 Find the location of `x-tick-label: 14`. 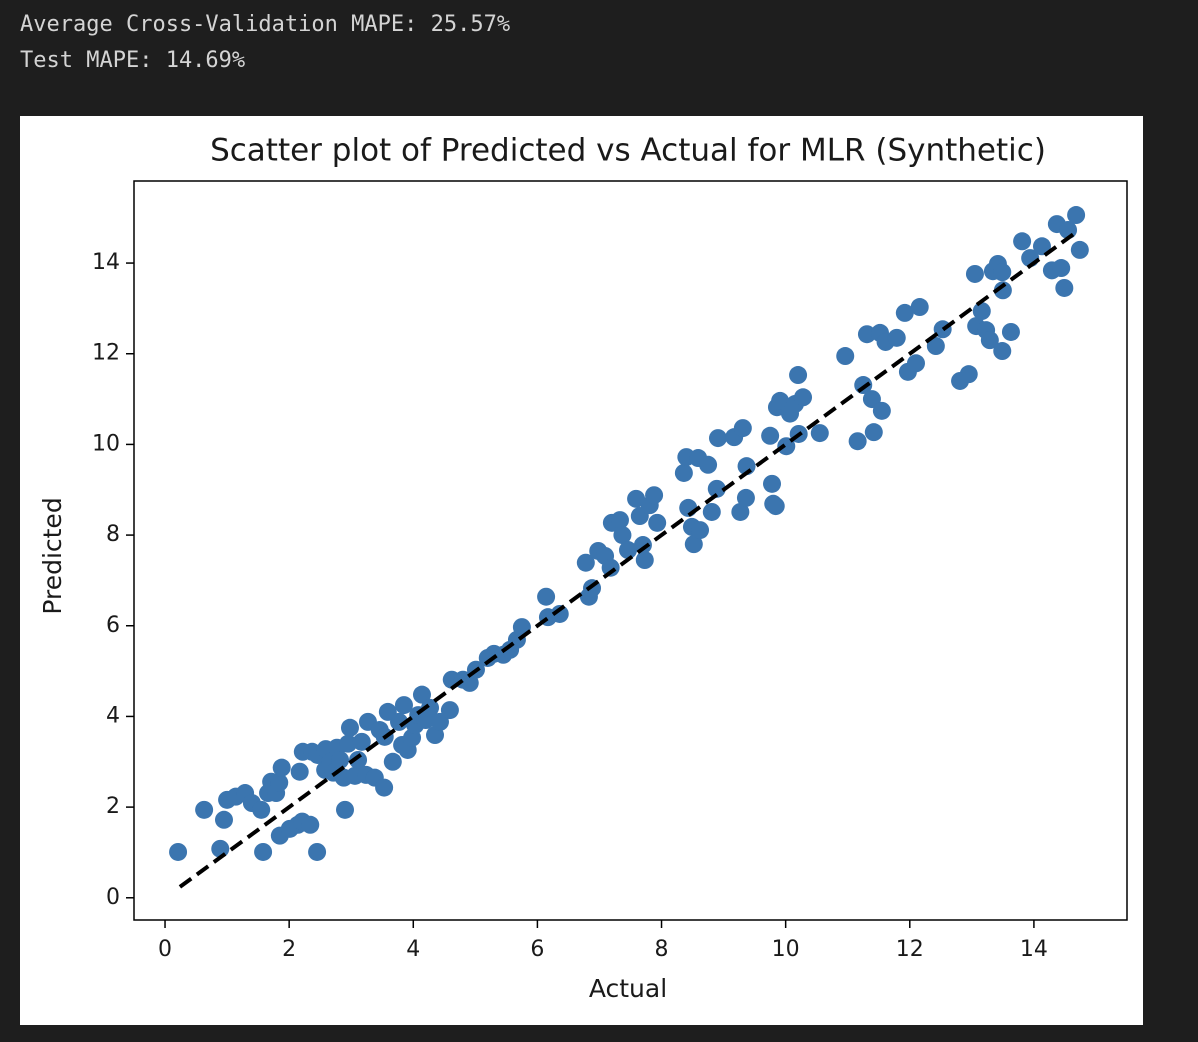

x-tick-label: 14 is located at coordinates (1034, 949).